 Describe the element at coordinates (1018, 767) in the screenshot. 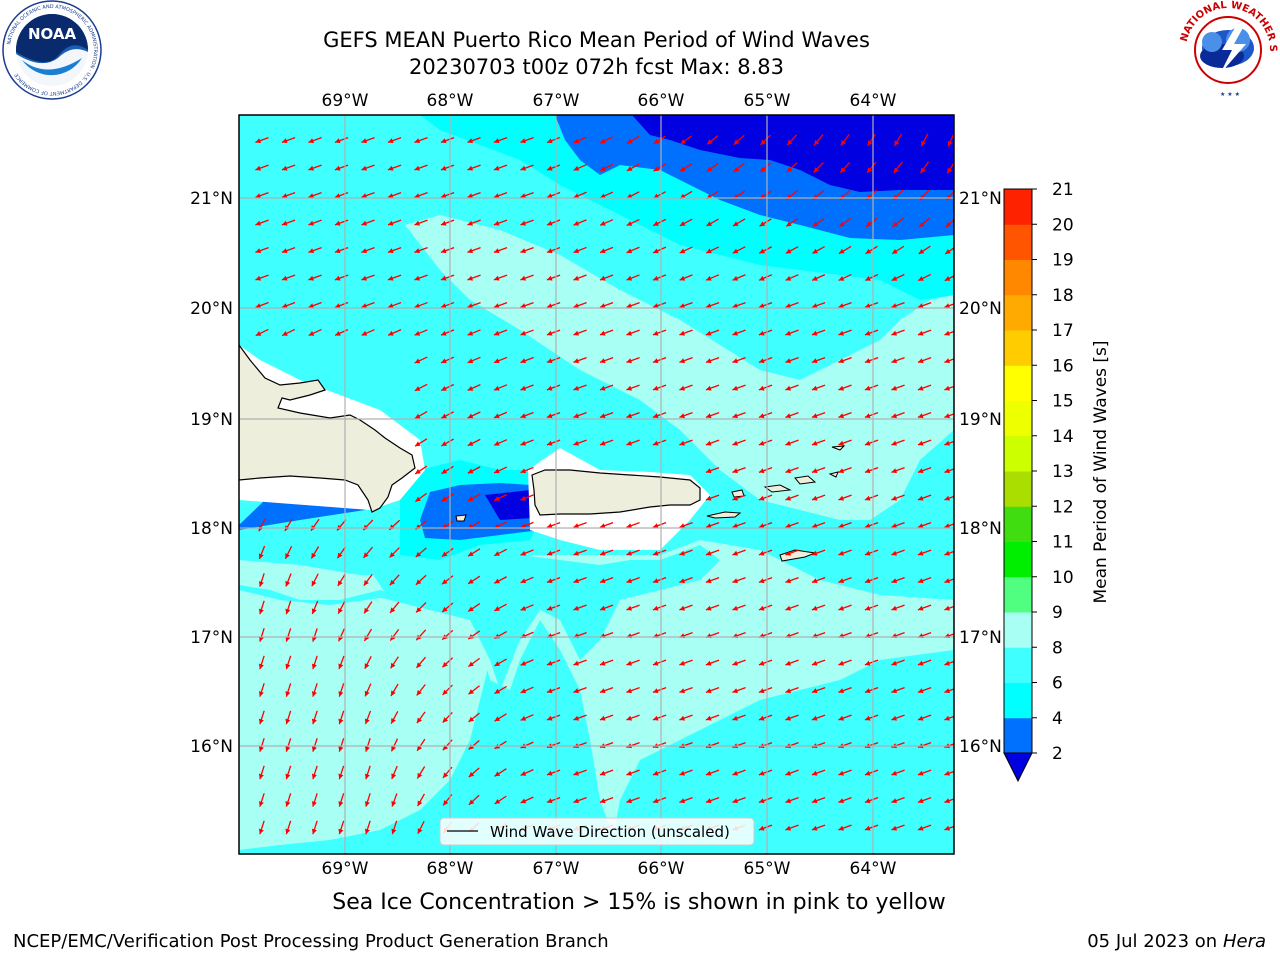

I see `colorbar-extend` at that location.